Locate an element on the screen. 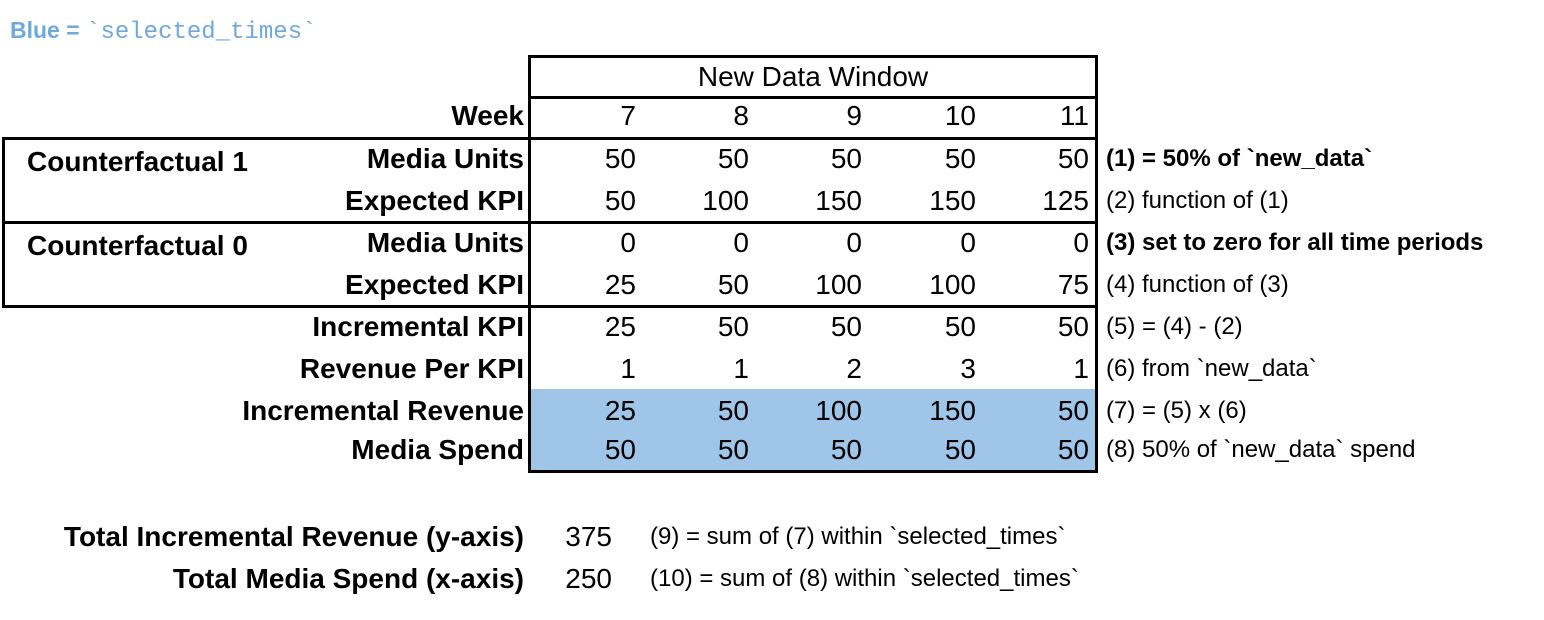 The height and width of the screenshot is (620, 1544). lower-data-box is located at coordinates (813, 389).